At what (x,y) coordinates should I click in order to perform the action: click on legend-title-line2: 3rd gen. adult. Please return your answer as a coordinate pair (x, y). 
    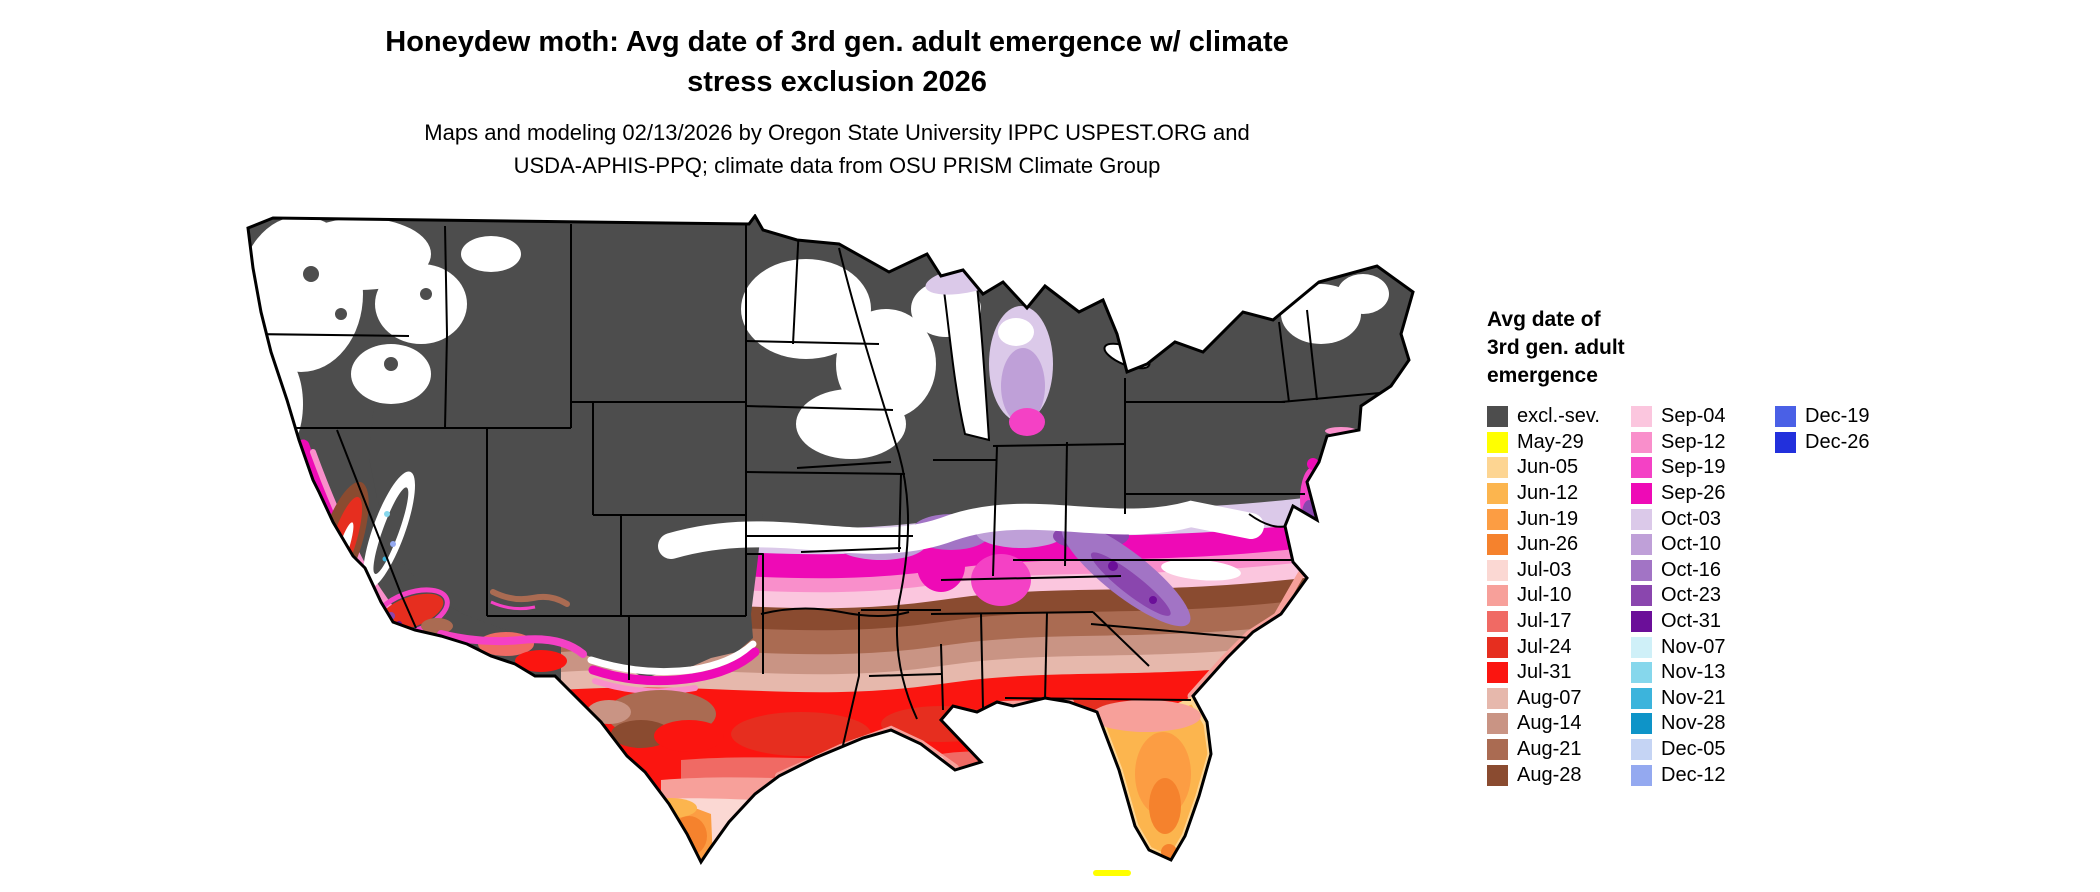
    Looking at the image, I should click on (1556, 347).